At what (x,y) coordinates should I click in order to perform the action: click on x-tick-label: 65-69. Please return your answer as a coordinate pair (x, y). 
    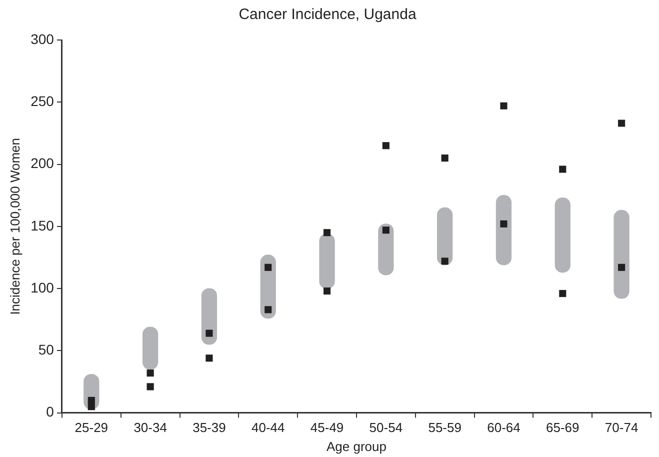
    Looking at the image, I should click on (563, 428).